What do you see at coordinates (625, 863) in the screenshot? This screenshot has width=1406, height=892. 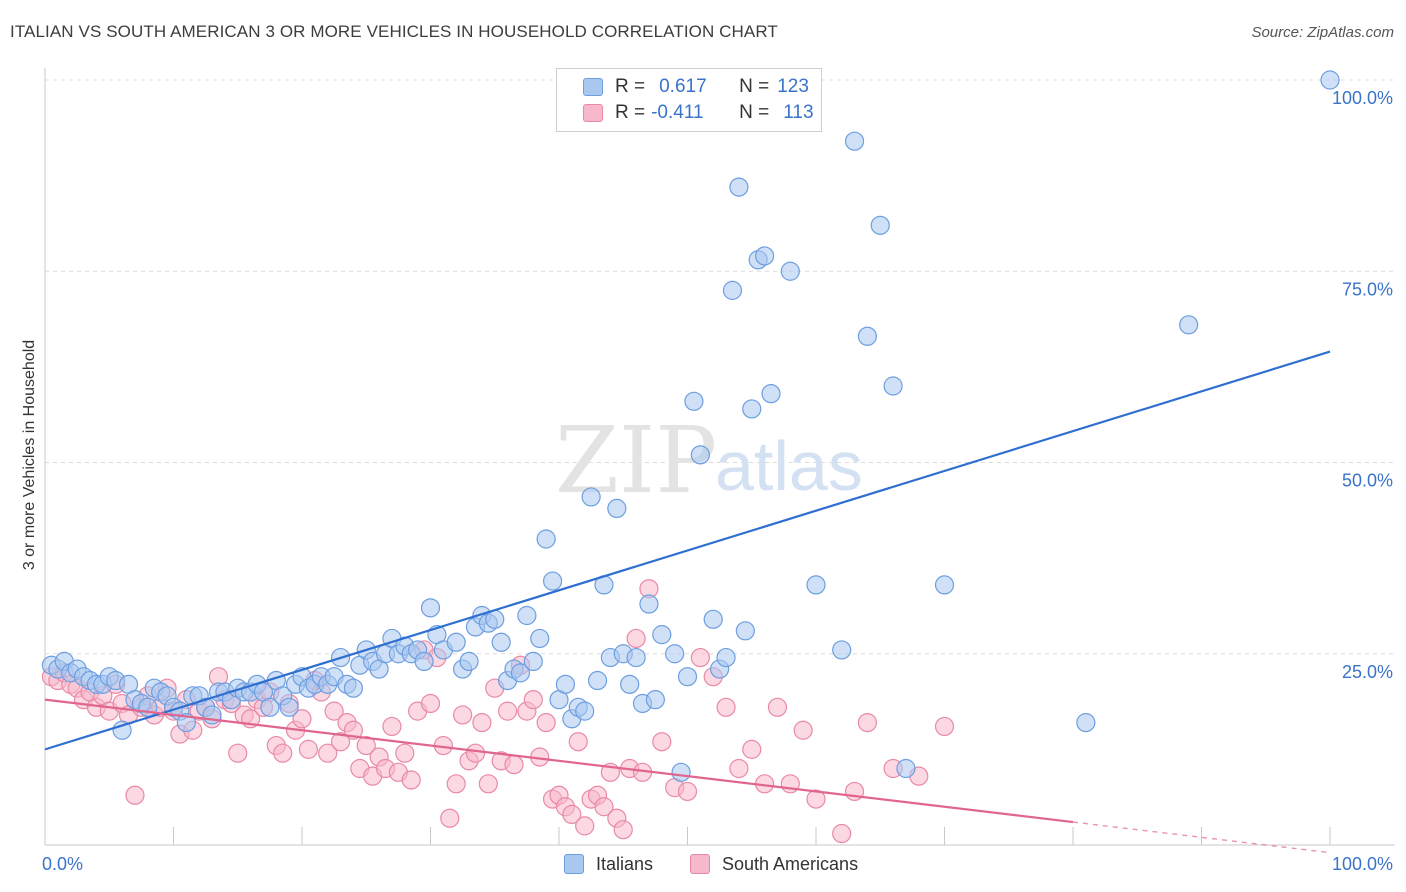 I see `bottom-legend-label-italians: Italians` at bounding box center [625, 863].